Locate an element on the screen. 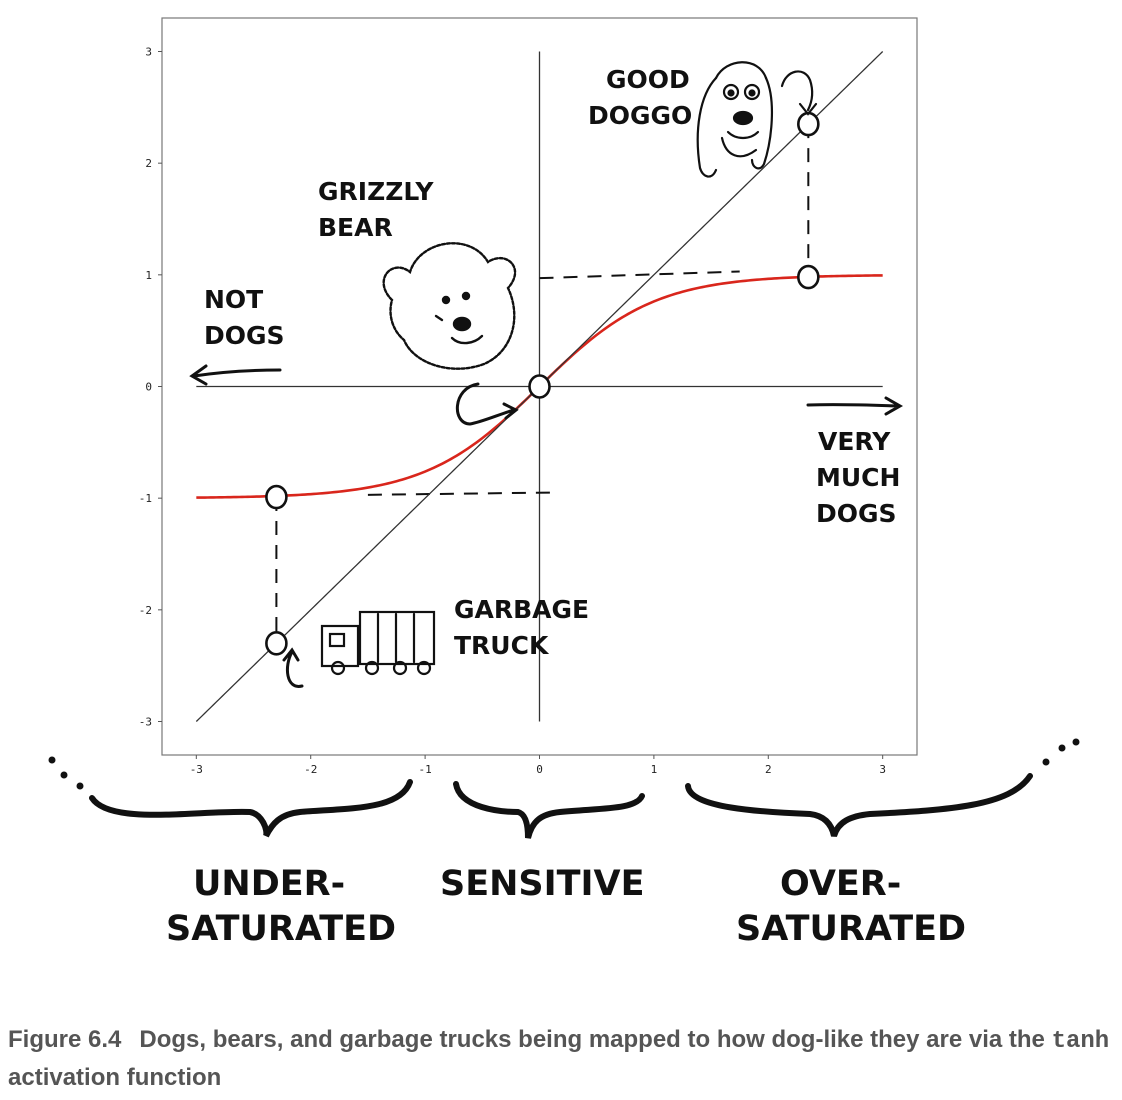  arrow-not-dogs is located at coordinates (235, 375).